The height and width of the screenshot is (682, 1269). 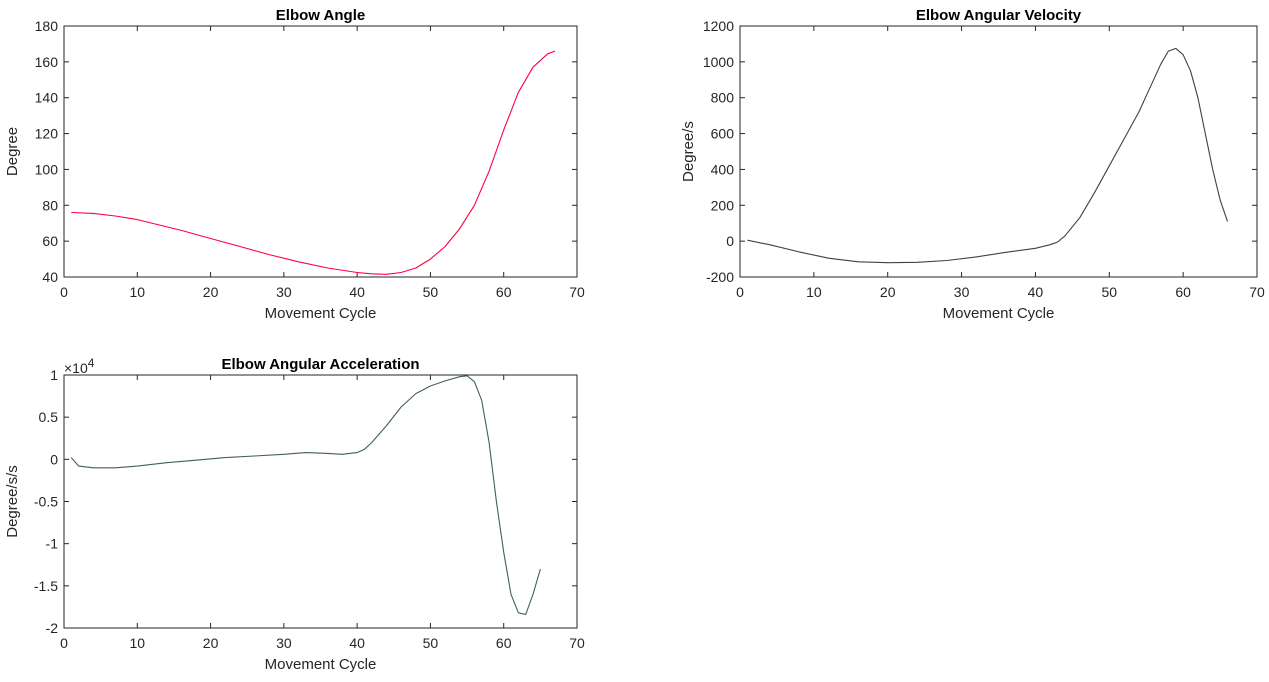 I want to click on y-tick-label: 200, so click(x=723, y=205).